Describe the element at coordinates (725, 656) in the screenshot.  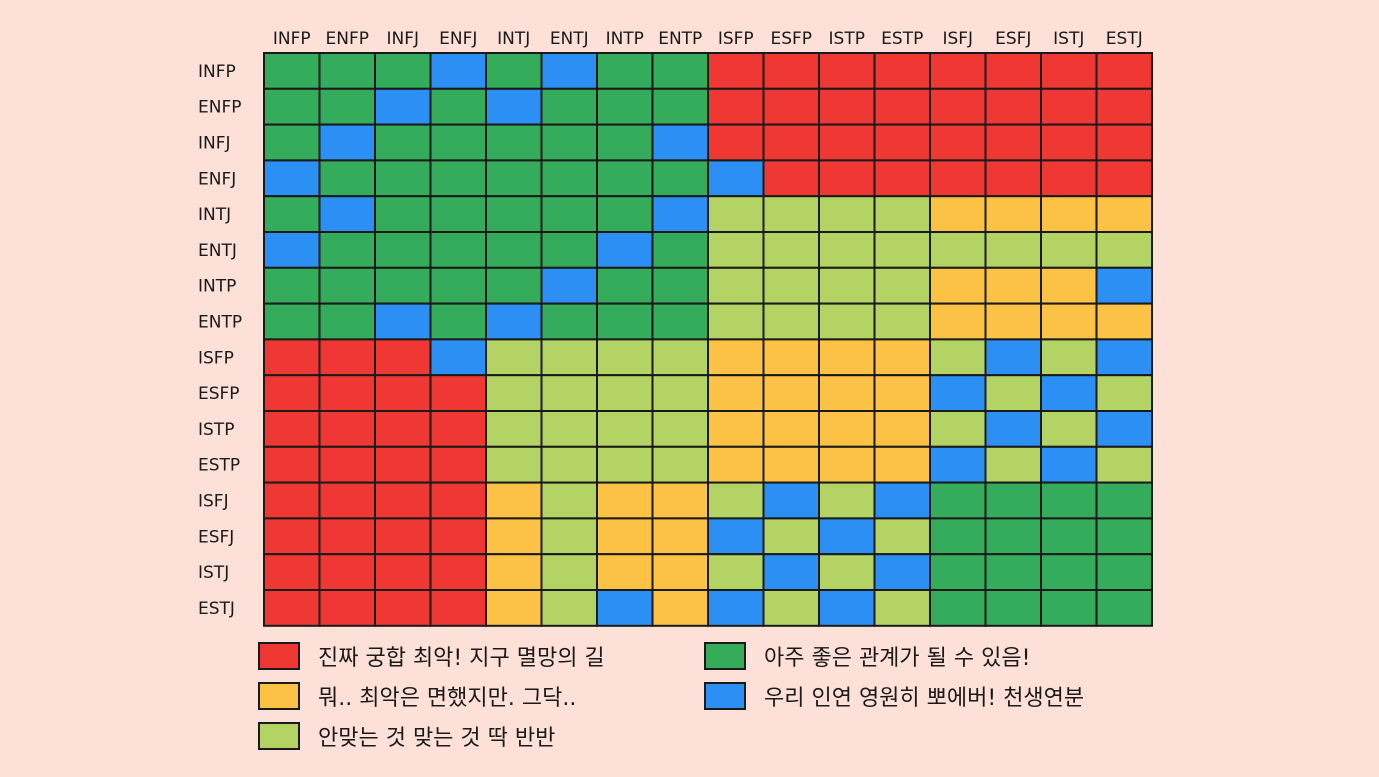
I see `legend-swatch-good` at that location.